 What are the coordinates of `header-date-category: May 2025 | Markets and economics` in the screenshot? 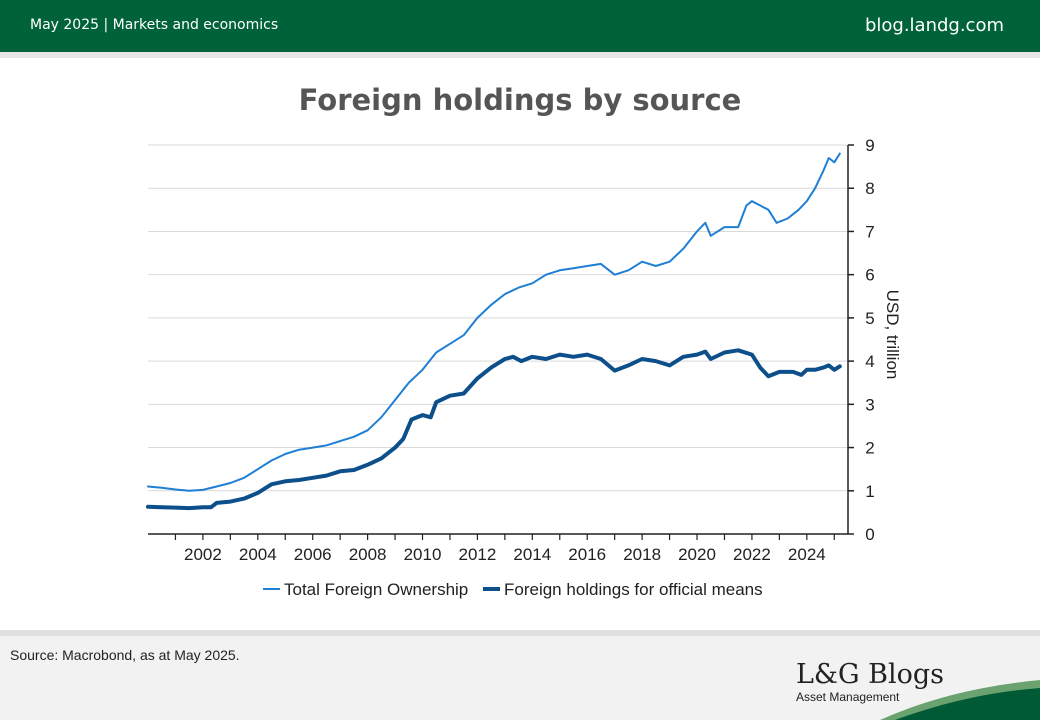 It's located at (154, 25).